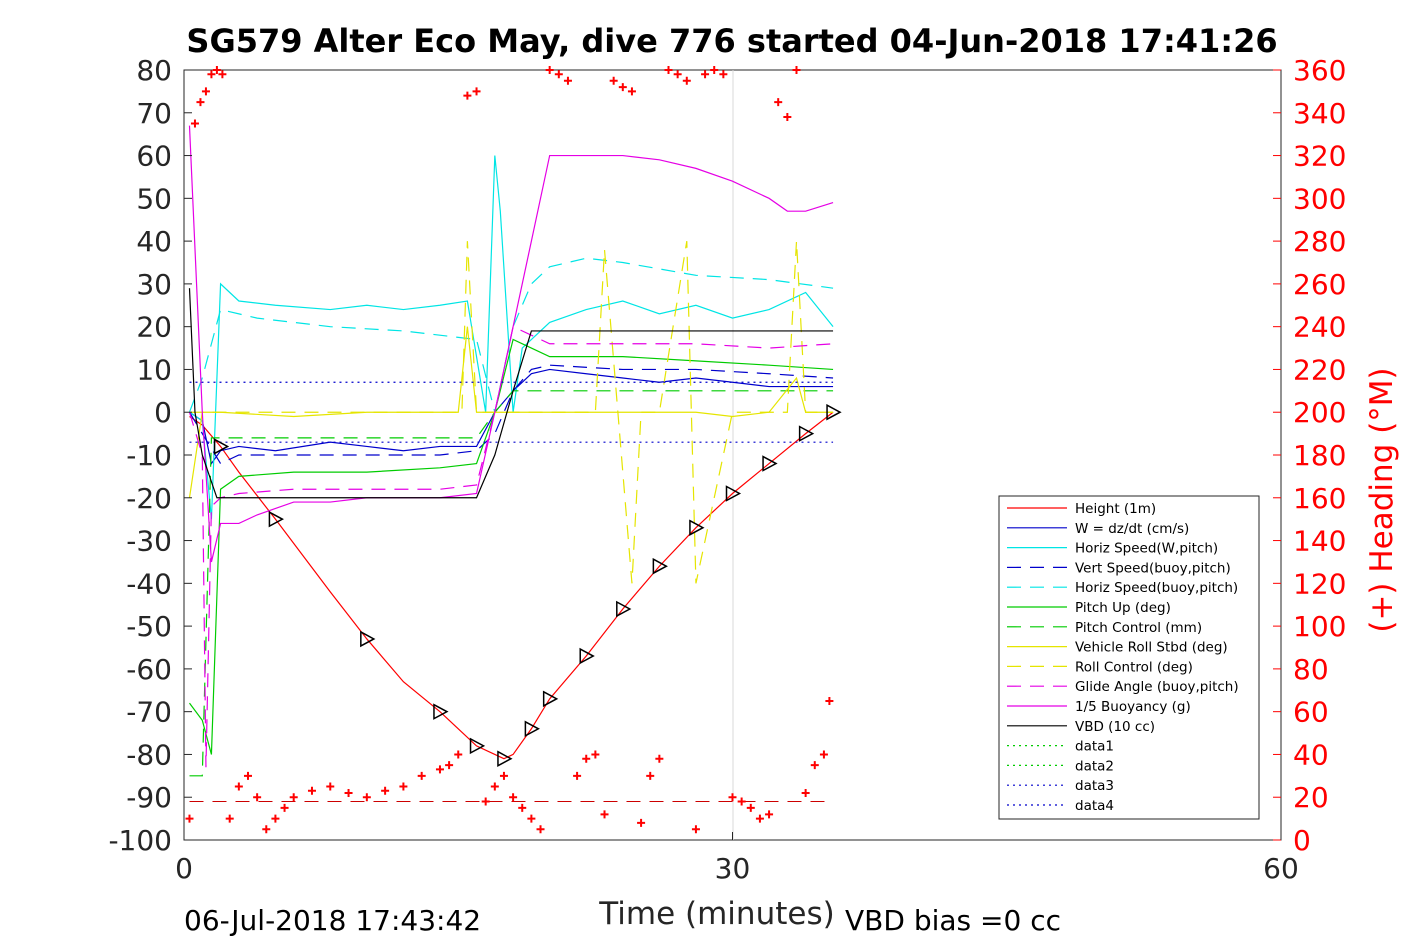  What do you see at coordinates (1319, 70) in the screenshot?
I see `y2-tick-label: 360` at bounding box center [1319, 70].